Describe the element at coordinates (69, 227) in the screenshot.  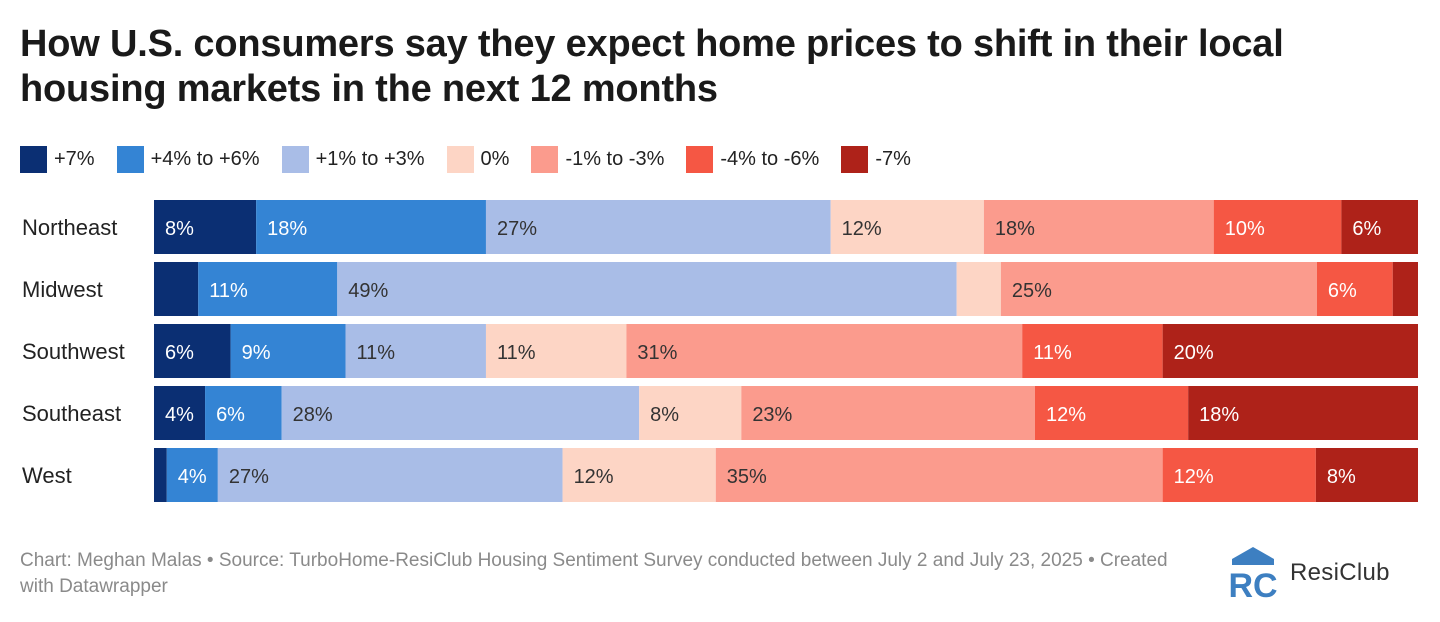
I see `row-label: Northeast` at that location.